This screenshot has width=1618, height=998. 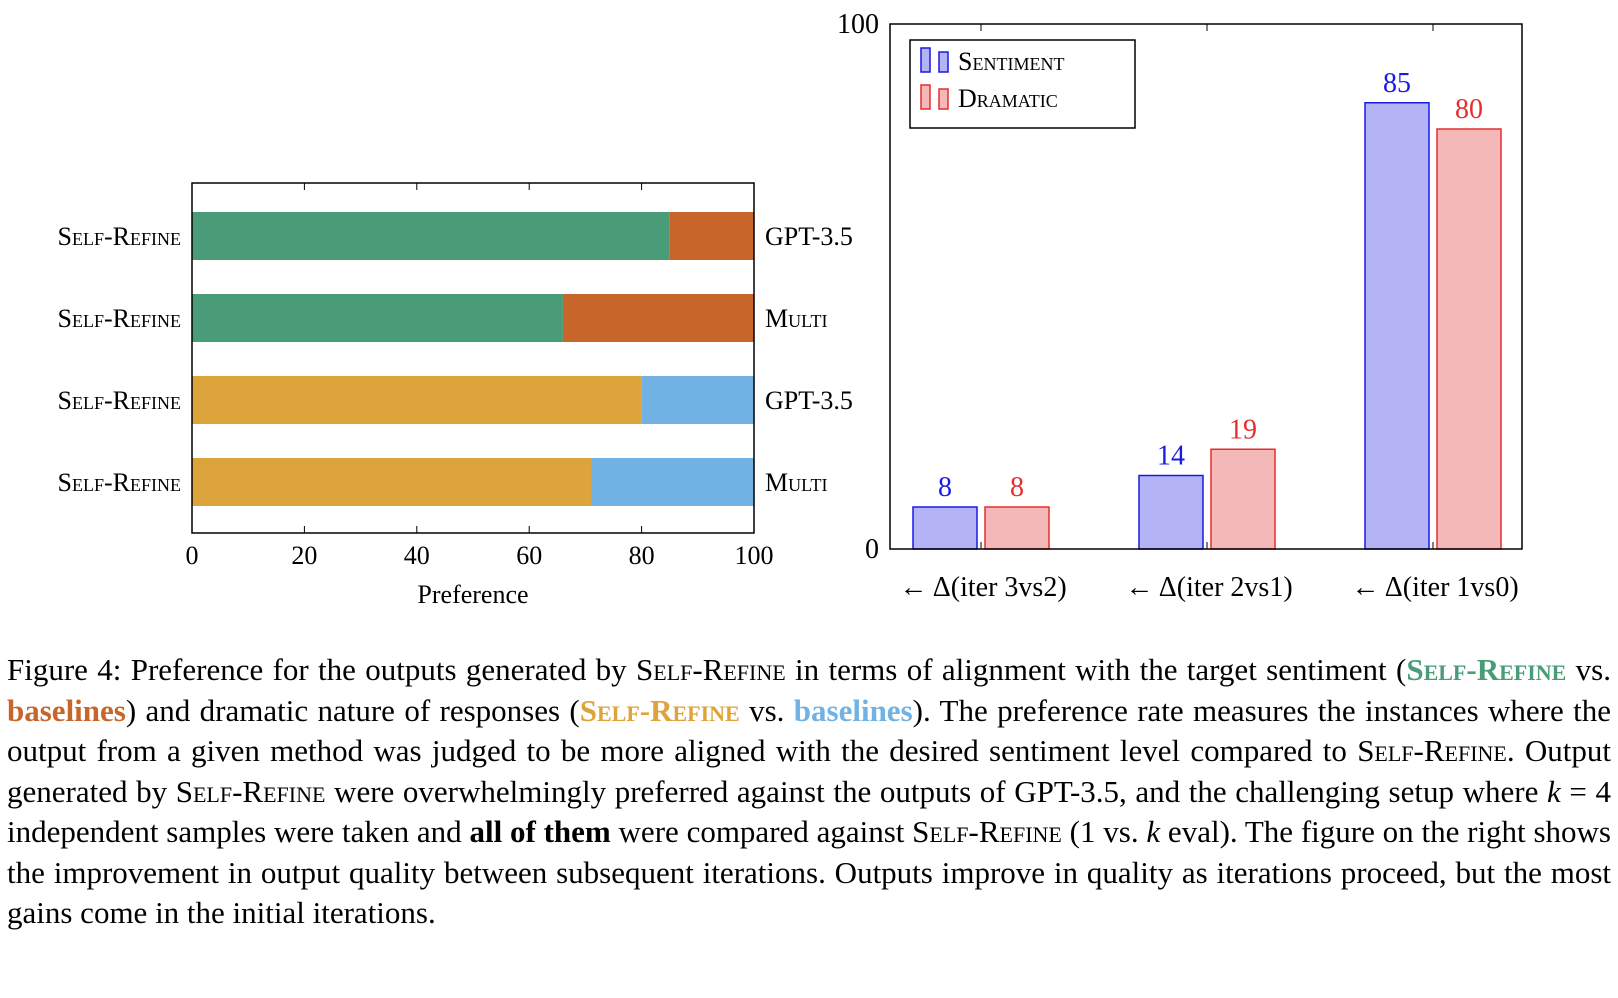 What do you see at coordinates (642, 555) in the screenshot?
I see `x-tick-label: 80` at bounding box center [642, 555].